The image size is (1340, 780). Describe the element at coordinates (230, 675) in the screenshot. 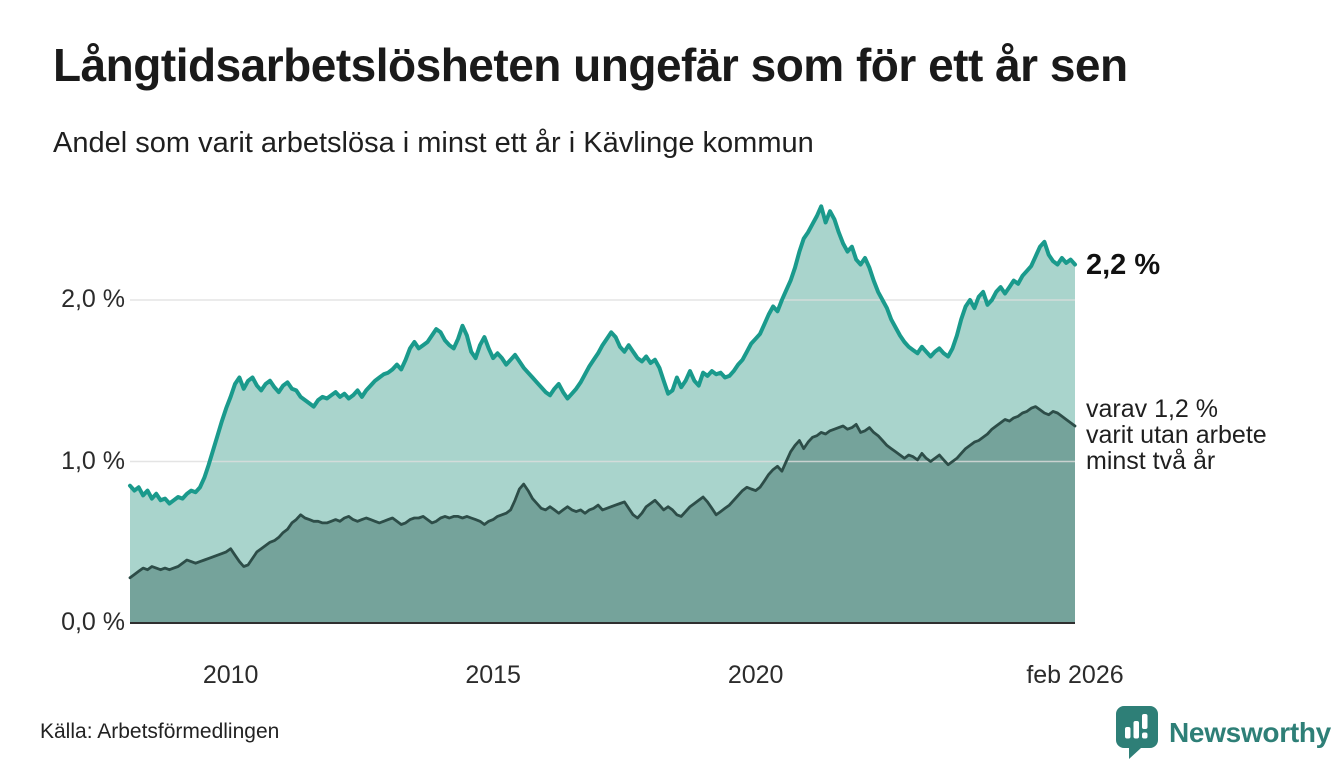

I see `x-tick-label: 2010` at that location.